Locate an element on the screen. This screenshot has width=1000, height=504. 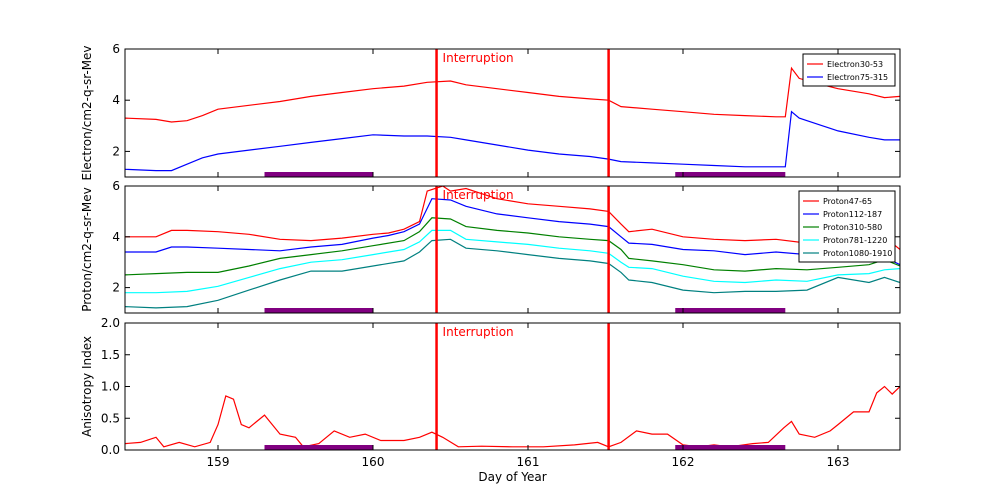
x-tick-label: 162 is located at coordinates (683, 462).